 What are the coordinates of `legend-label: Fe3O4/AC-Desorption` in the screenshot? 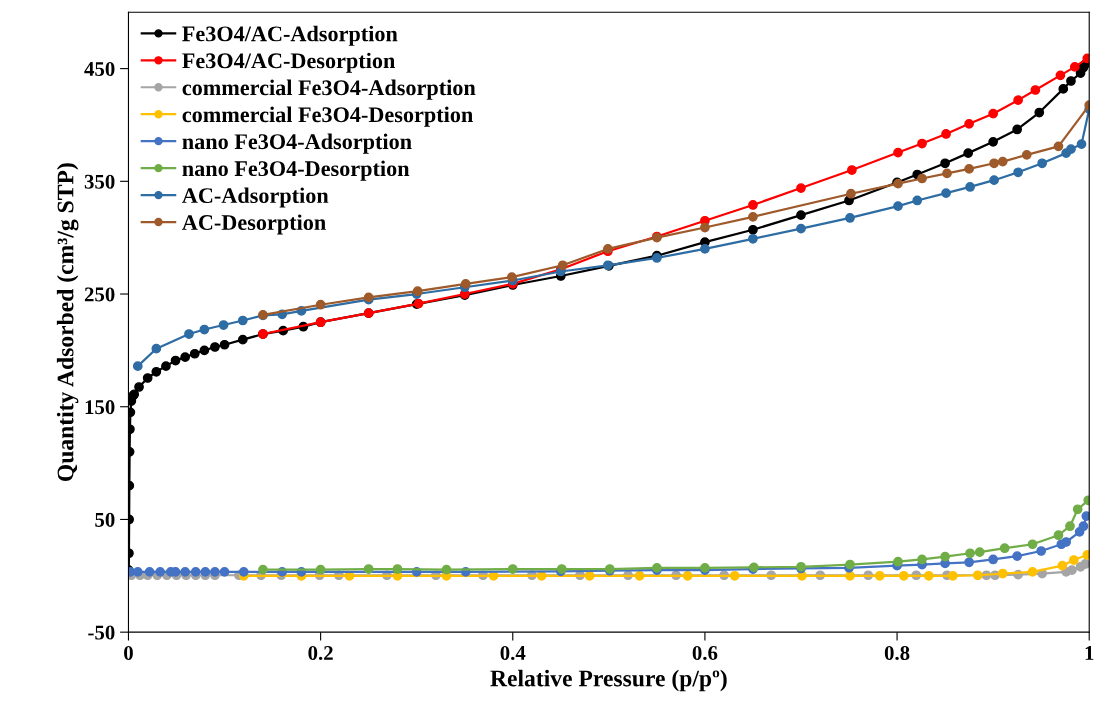 It's located at (289, 62).